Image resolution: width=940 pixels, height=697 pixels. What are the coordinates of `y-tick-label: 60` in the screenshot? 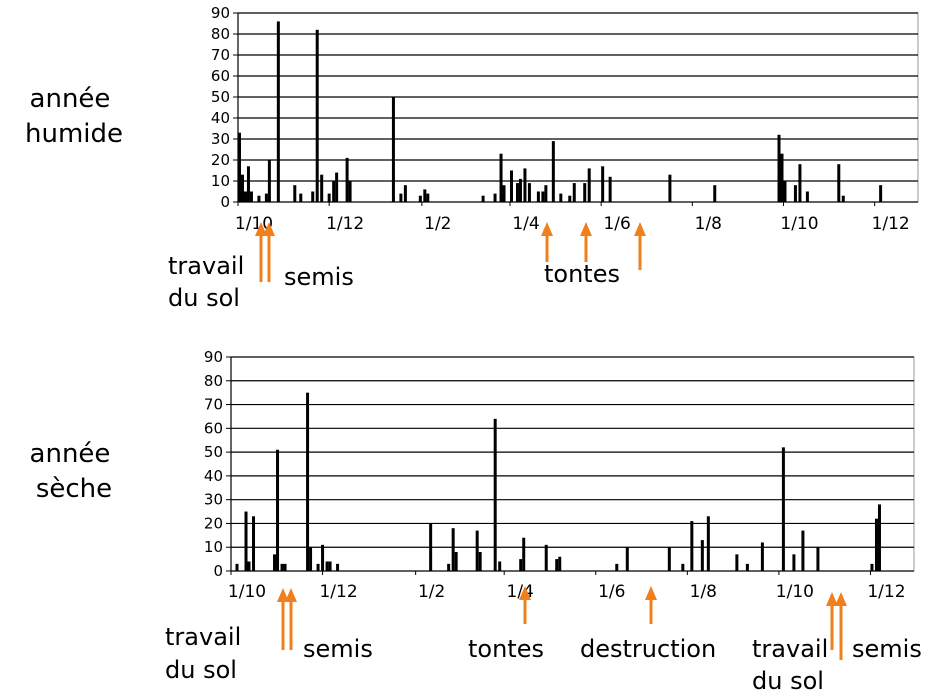 It's located at (213, 428).